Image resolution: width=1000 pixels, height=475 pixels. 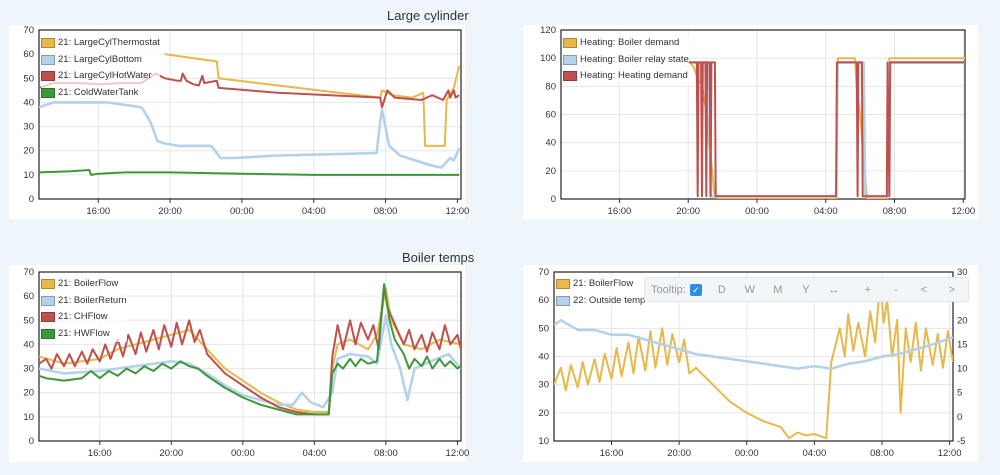 What do you see at coordinates (924, 289) in the screenshot?
I see `pan-left-button: <` at bounding box center [924, 289].